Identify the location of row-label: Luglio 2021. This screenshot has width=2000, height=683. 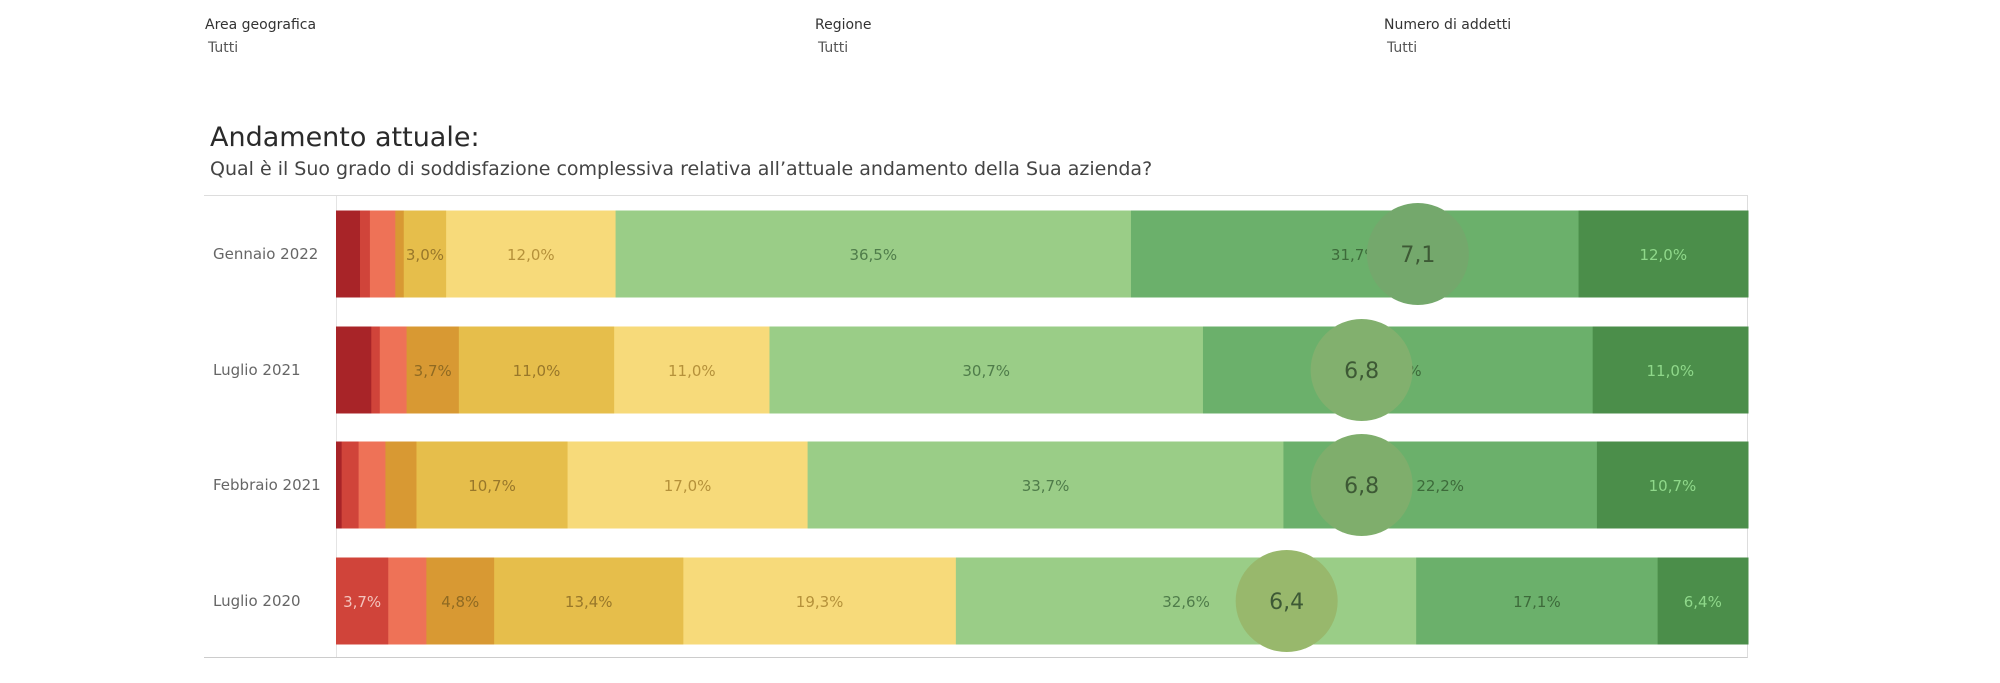
(257, 370).